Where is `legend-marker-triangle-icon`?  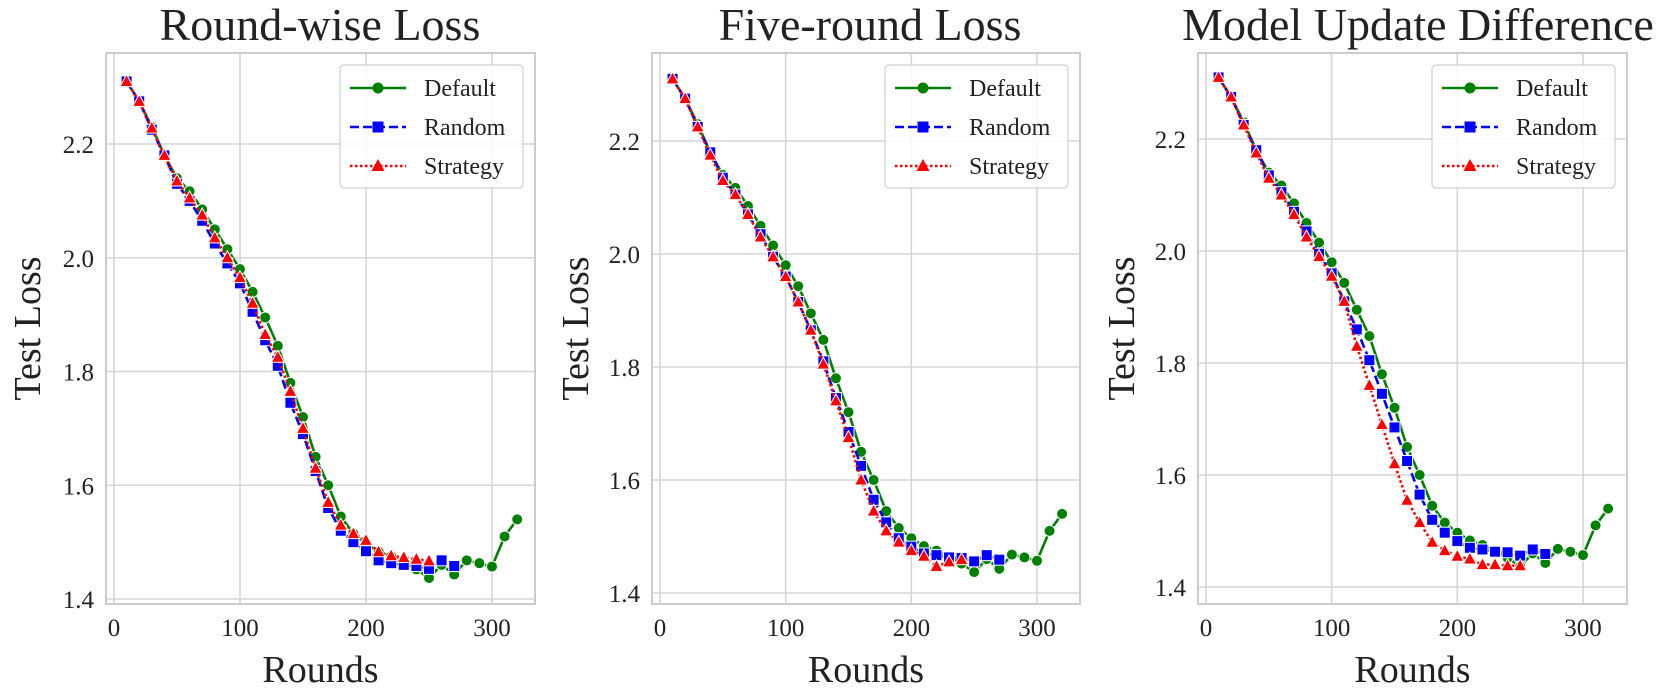
legend-marker-triangle-icon is located at coordinates (378, 165).